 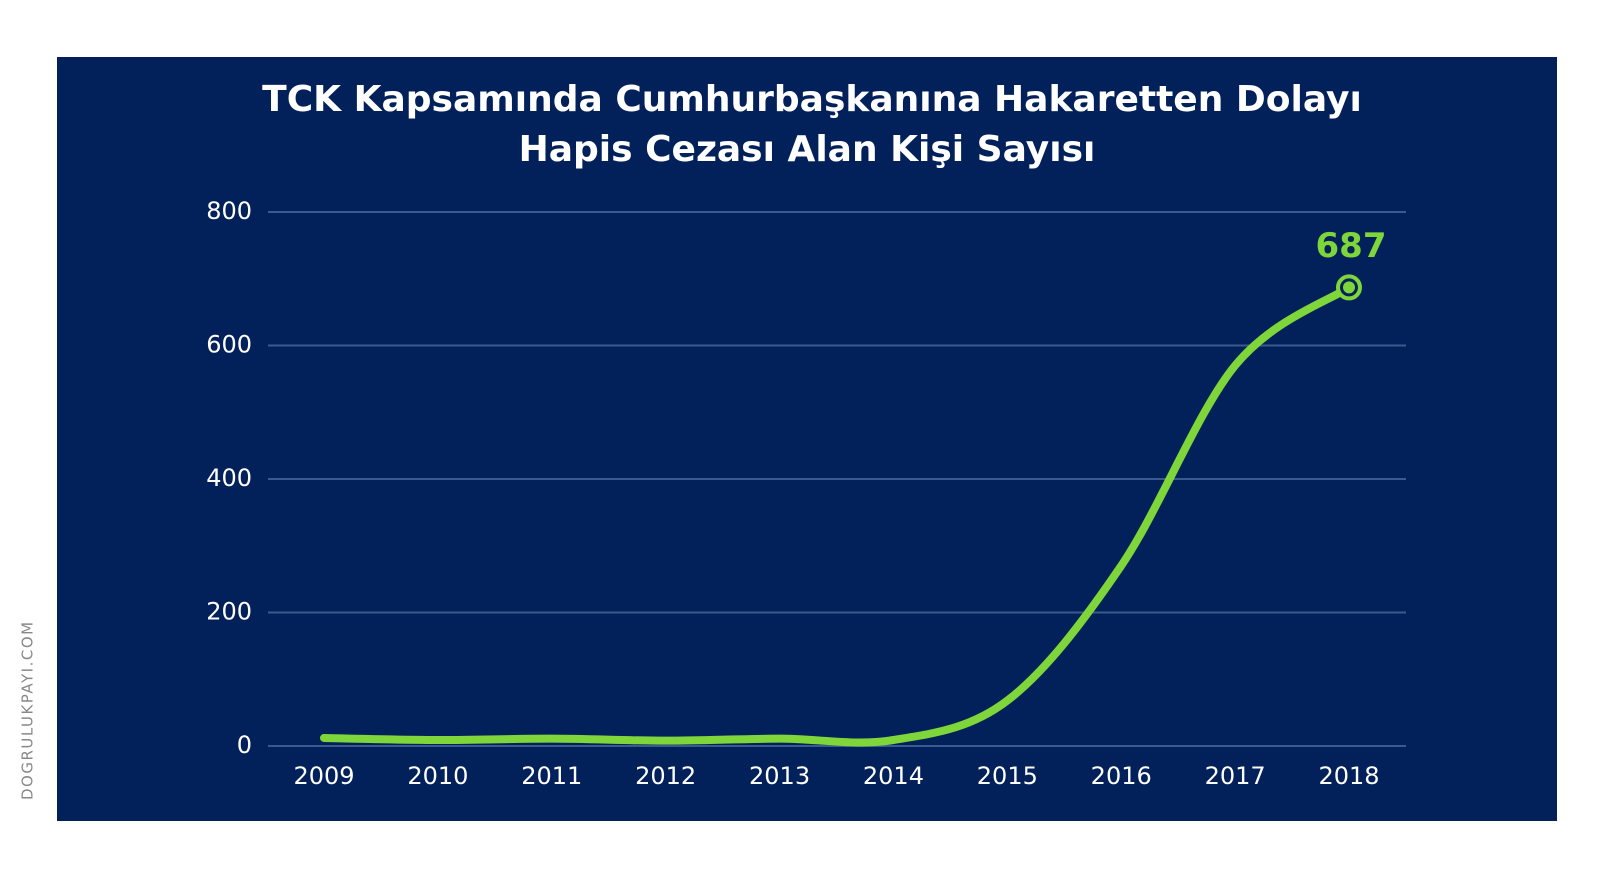 What do you see at coordinates (323, 776) in the screenshot?
I see `x-tick-label: 2009` at bounding box center [323, 776].